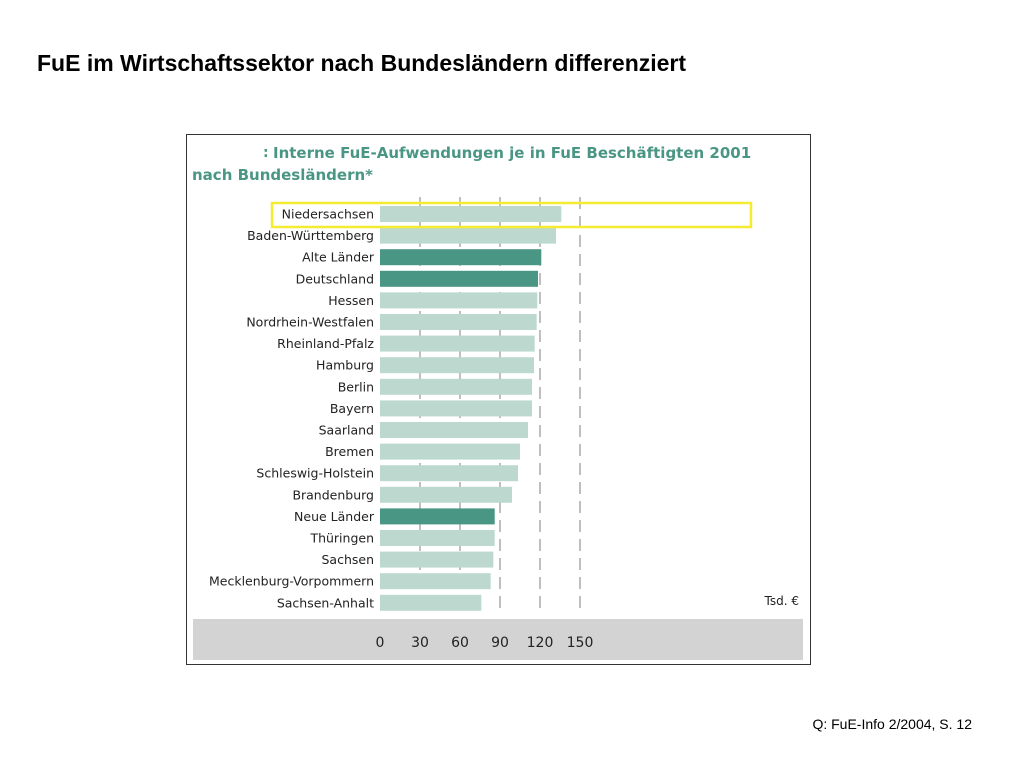 This screenshot has height=768, width=1024. I want to click on category-label: Bayern, so click(352, 408).